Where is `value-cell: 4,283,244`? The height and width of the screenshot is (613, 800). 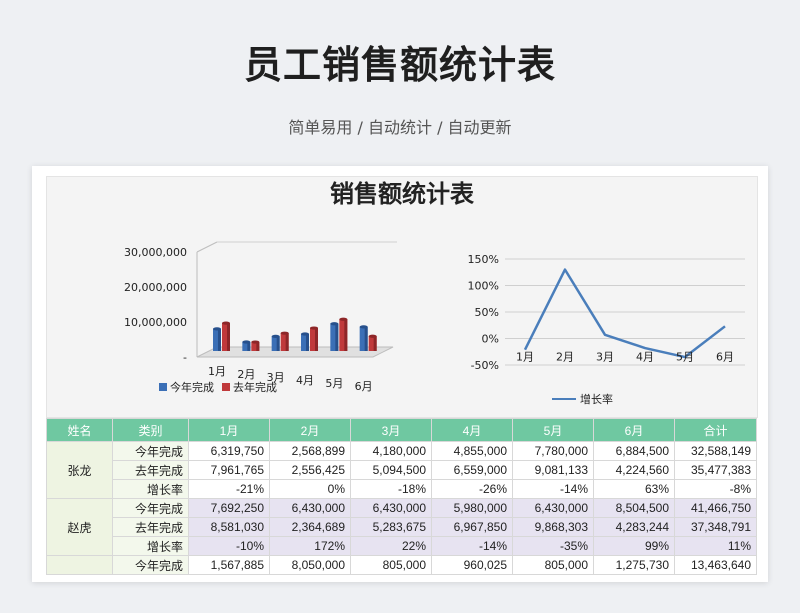
value-cell: 4,283,244 is located at coordinates (634, 527).